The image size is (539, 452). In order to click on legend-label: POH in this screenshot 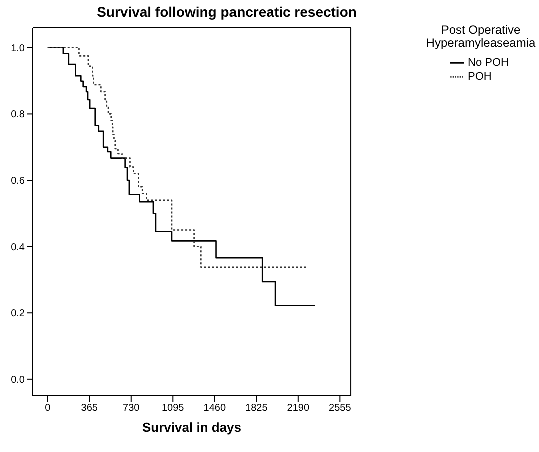, I will do `click(480, 76)`.